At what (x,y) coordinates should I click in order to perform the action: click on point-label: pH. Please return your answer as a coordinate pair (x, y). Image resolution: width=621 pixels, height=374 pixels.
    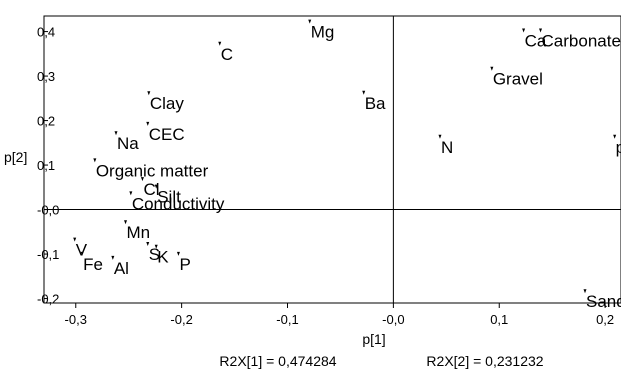
    Looking at the image, I should click on (618, 147).